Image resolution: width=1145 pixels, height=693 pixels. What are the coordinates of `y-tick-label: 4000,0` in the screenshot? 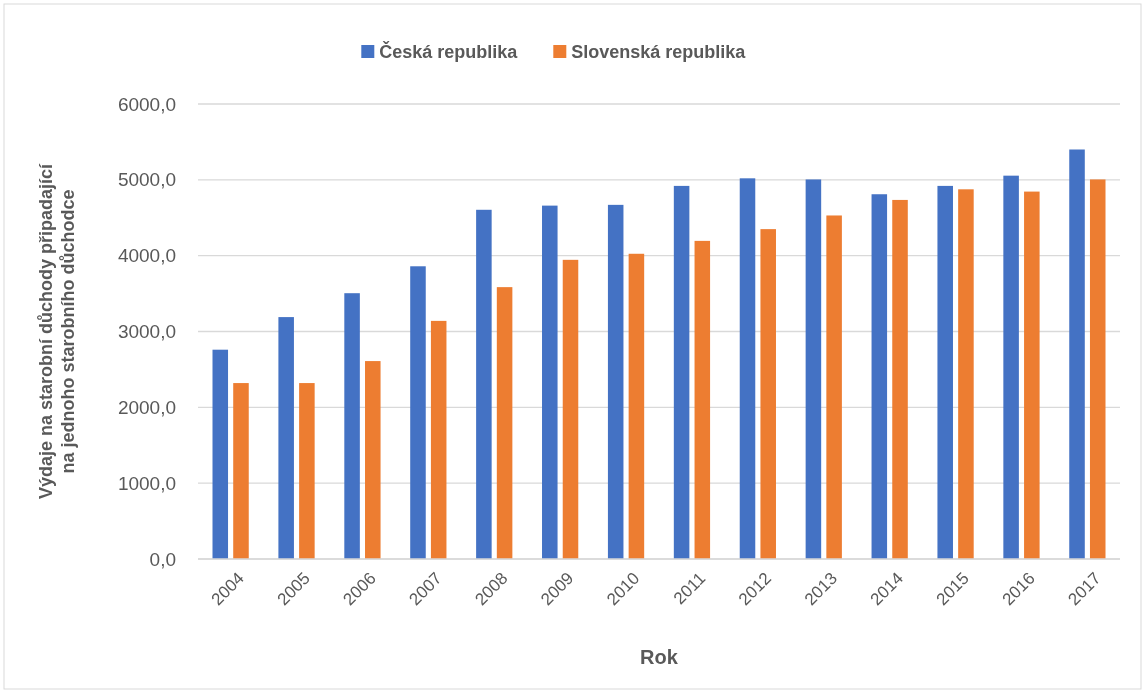 It's located at (146, 256).